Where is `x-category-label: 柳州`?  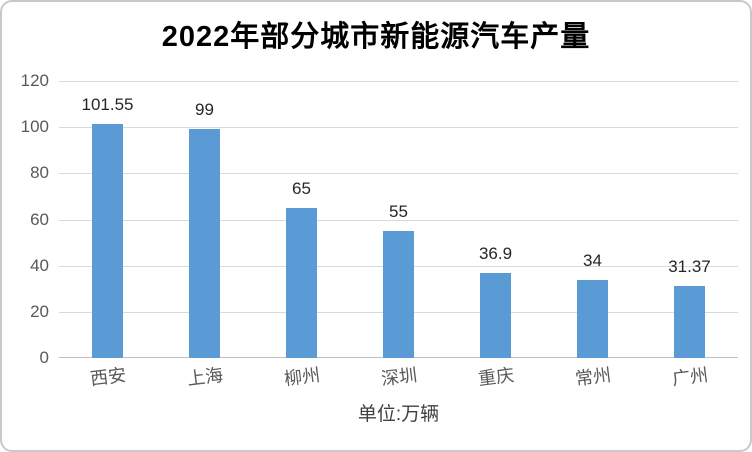 x-category-label: 柳州 is located at coordinates (301, 377).